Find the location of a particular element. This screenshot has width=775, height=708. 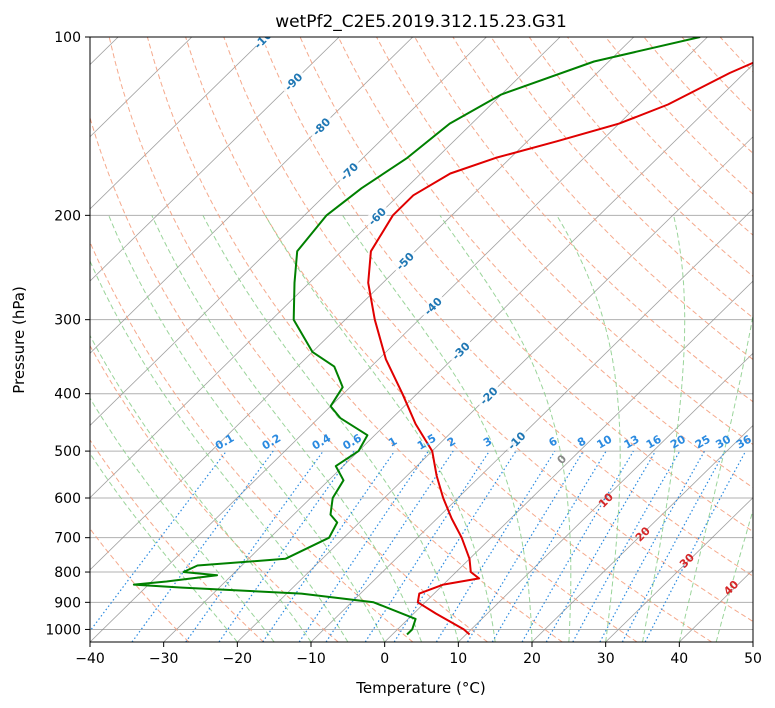

x-tick-label: −30 is located at coordinates (164, 659).